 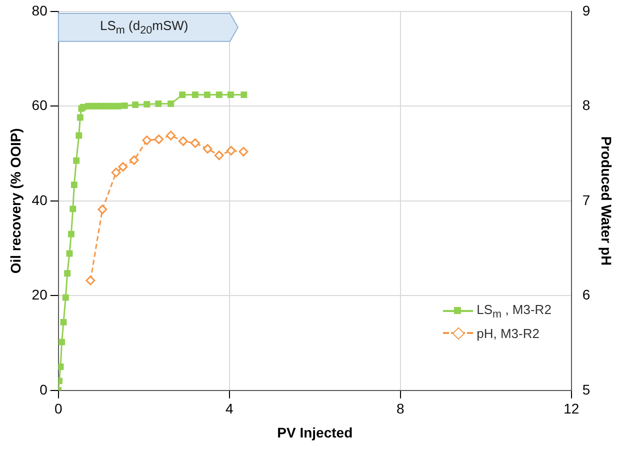 I want to click on y-tick-label: 0, so click(x=44, y=389).